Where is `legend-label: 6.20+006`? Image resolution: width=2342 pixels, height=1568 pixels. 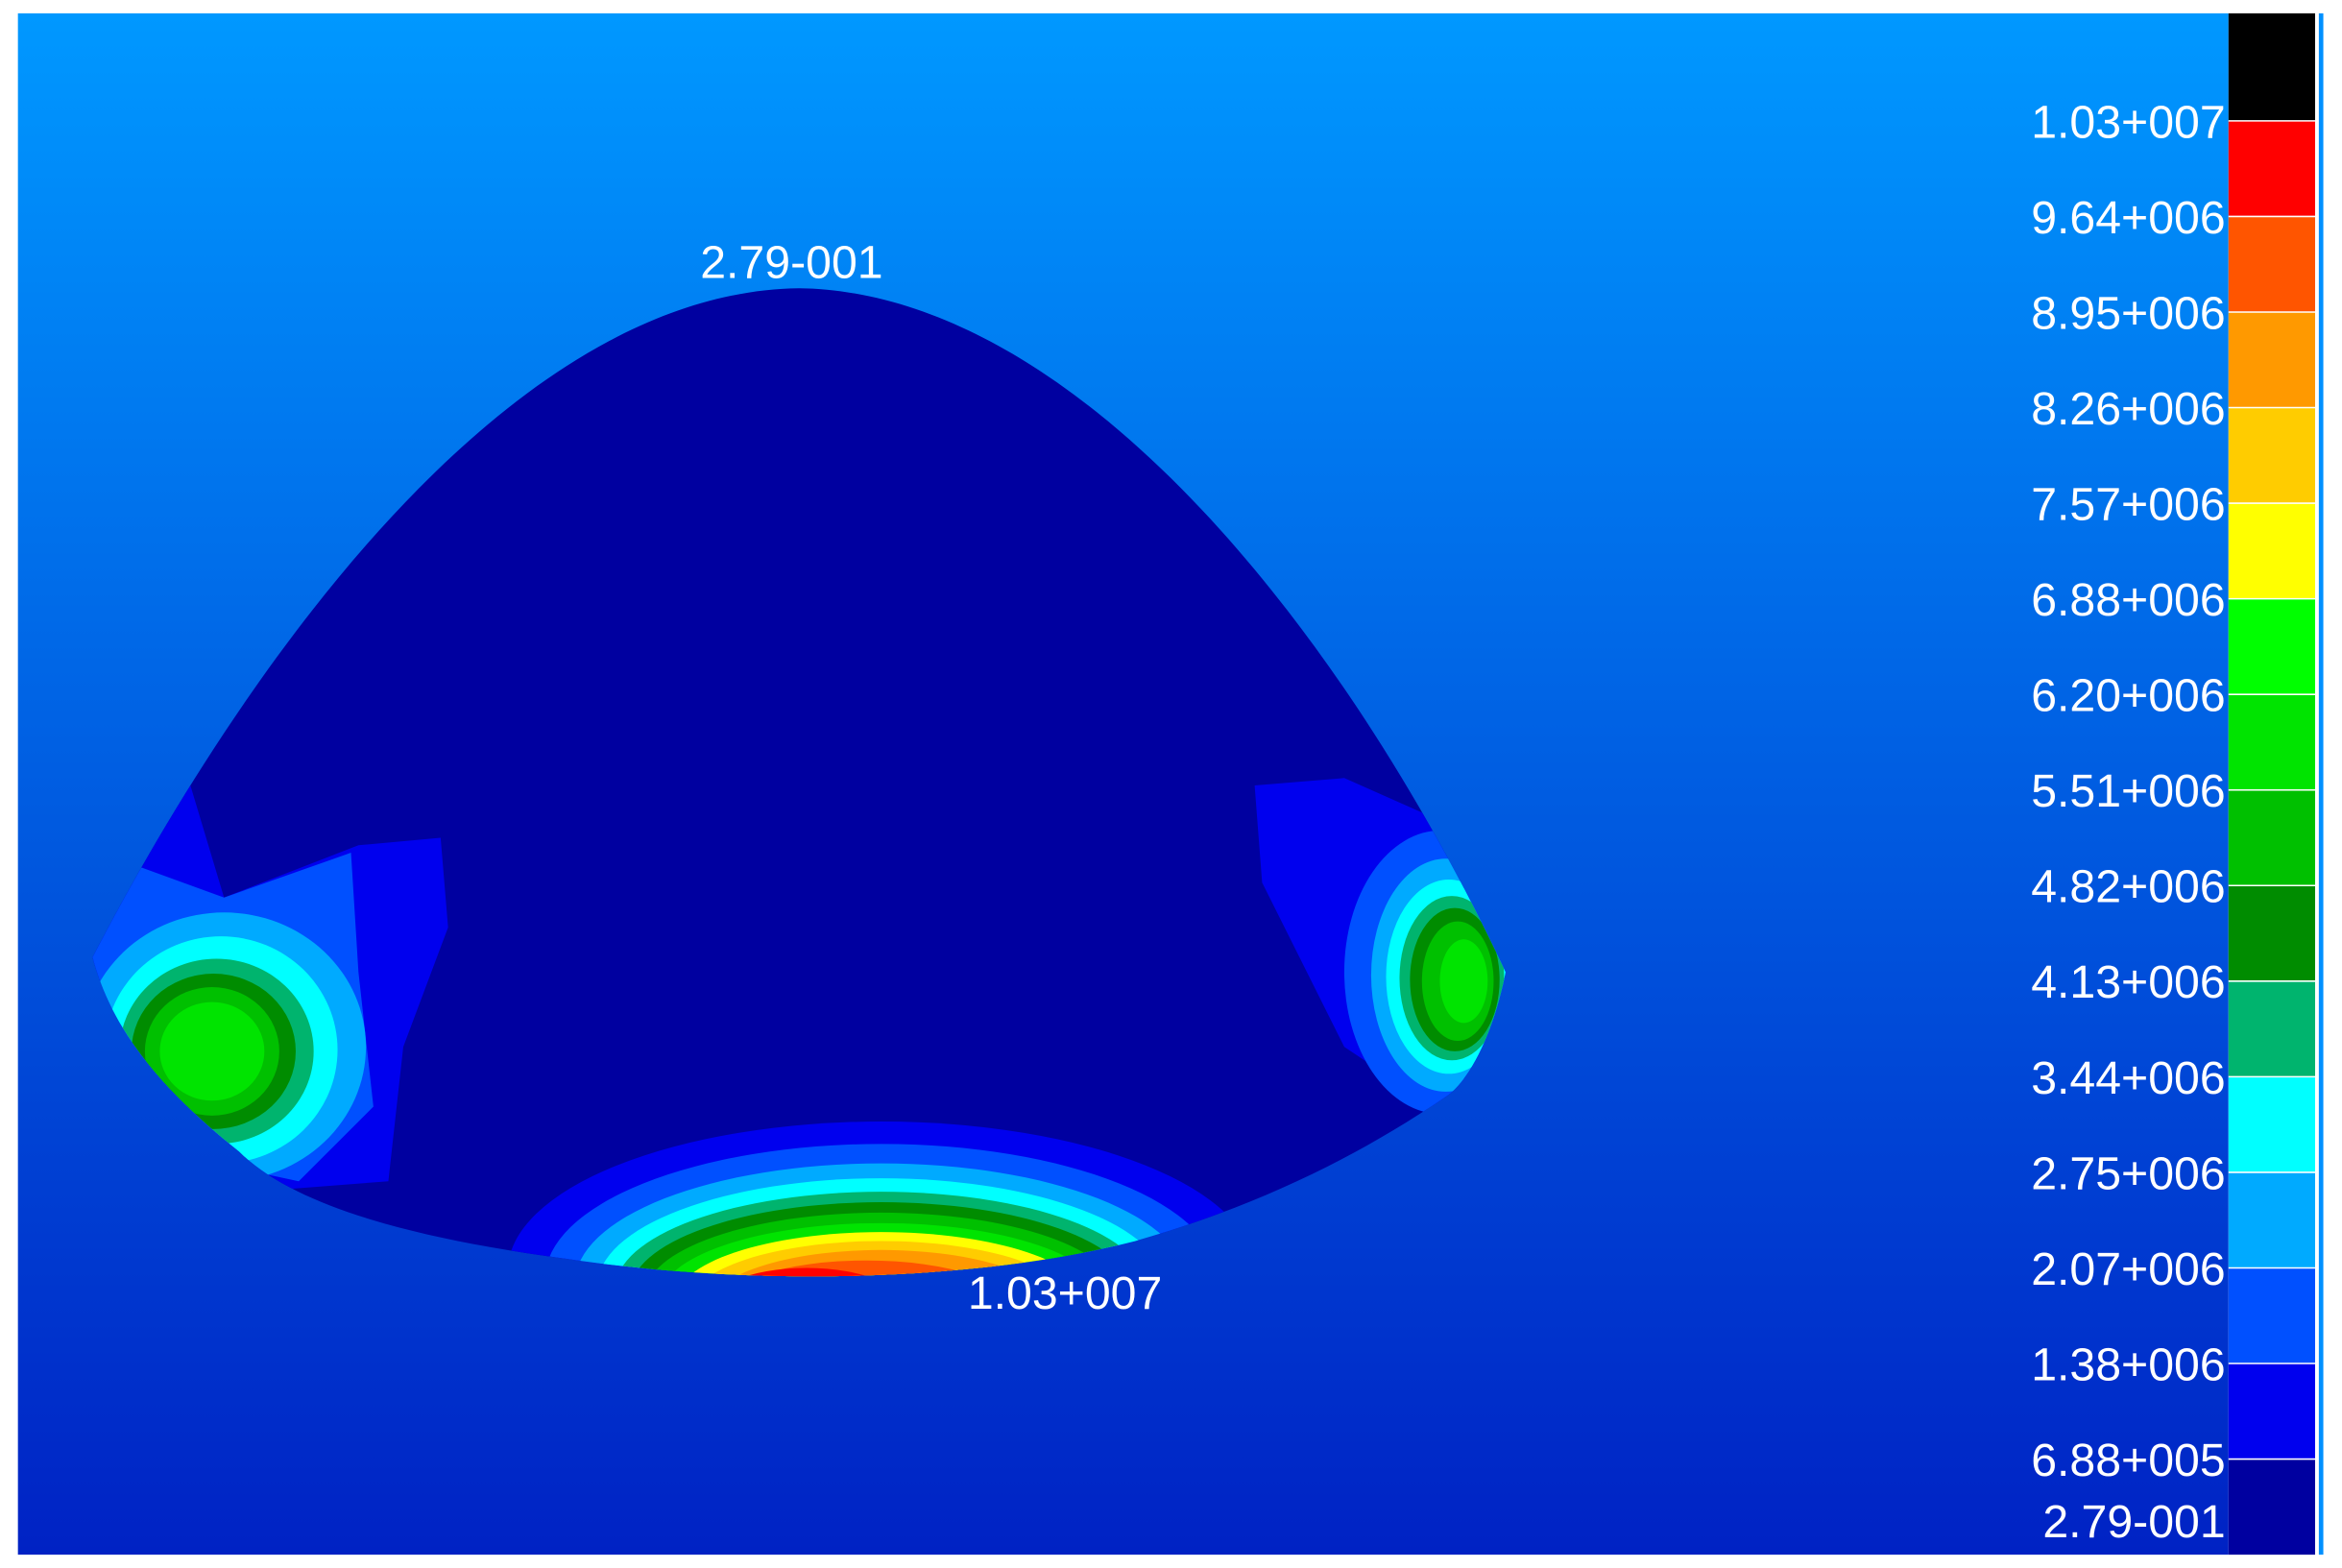 legend-label: 6.20+006 is located at coordinates (2128, 696).